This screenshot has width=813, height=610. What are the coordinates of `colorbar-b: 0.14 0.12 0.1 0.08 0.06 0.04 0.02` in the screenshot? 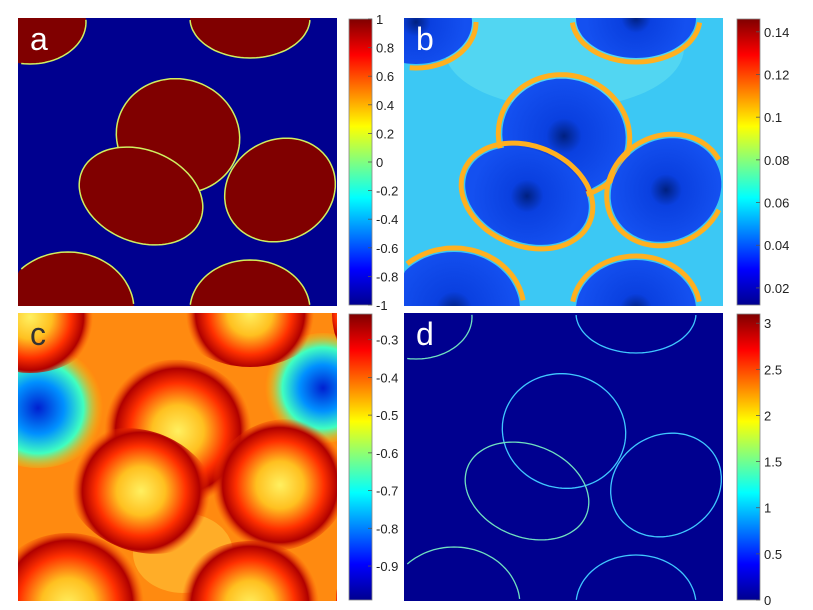 It's located at (762, 162).